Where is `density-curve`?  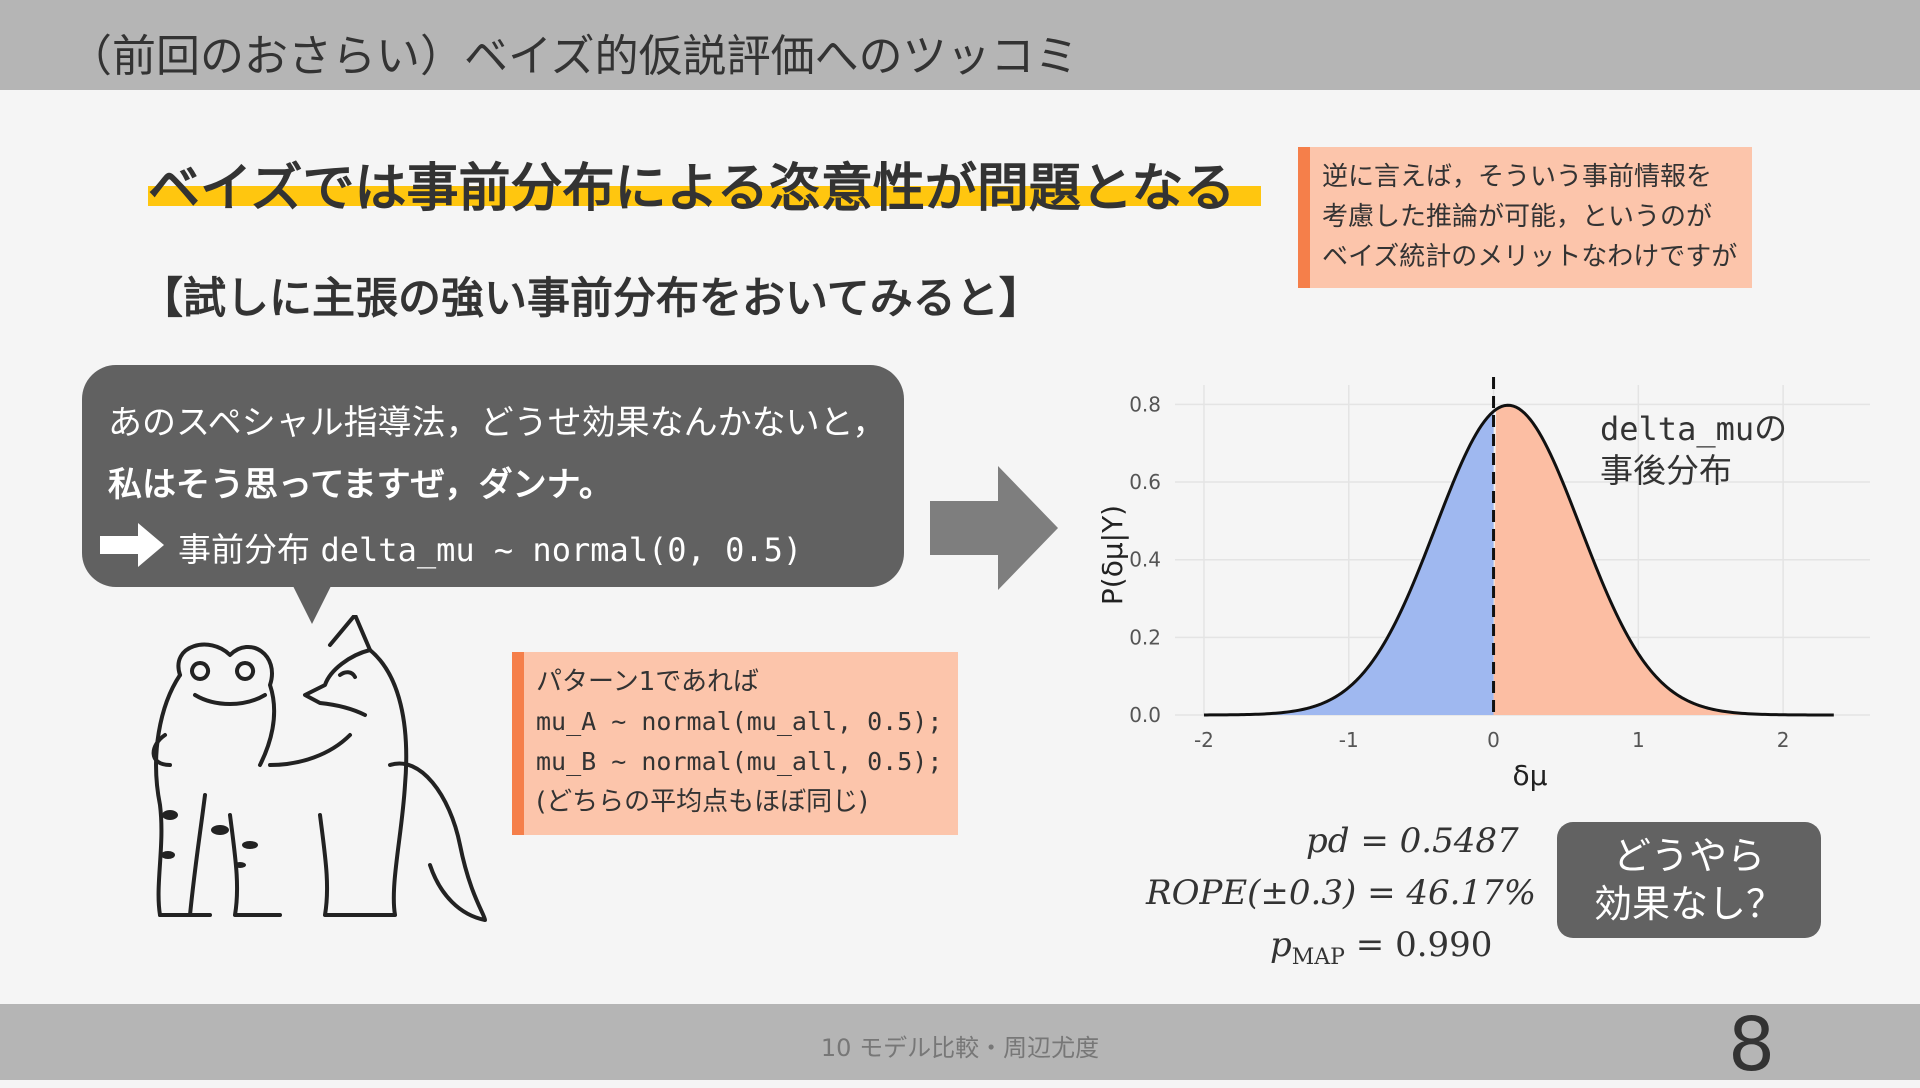 density-curve is located at coordinates (1518, 560).